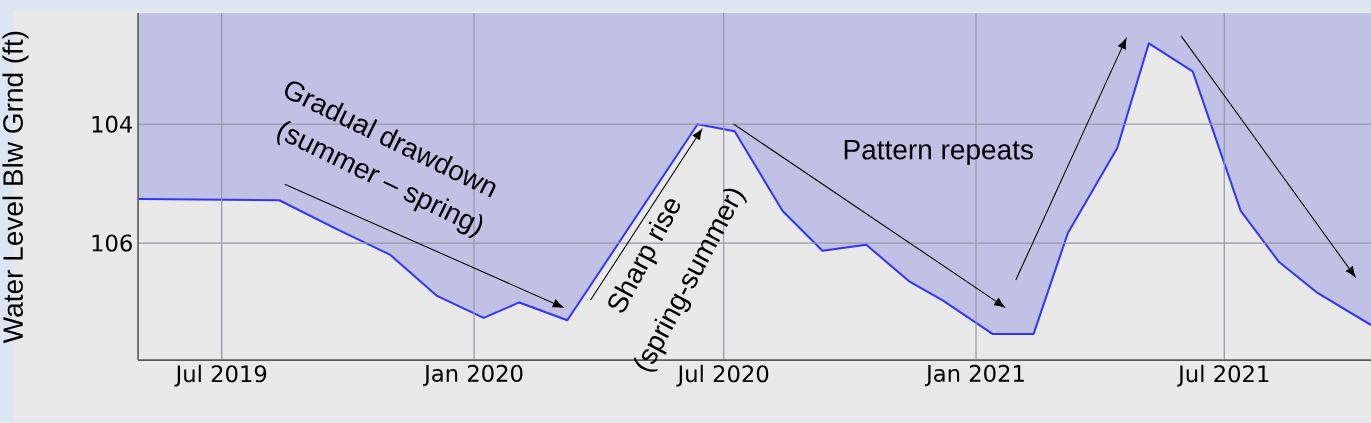 This screenshot has width=1371, height=423. What do you see at coordinates (112, 243) in the screenshot?
I see `y-tick-label: 106` at bounding box center [112, 243].